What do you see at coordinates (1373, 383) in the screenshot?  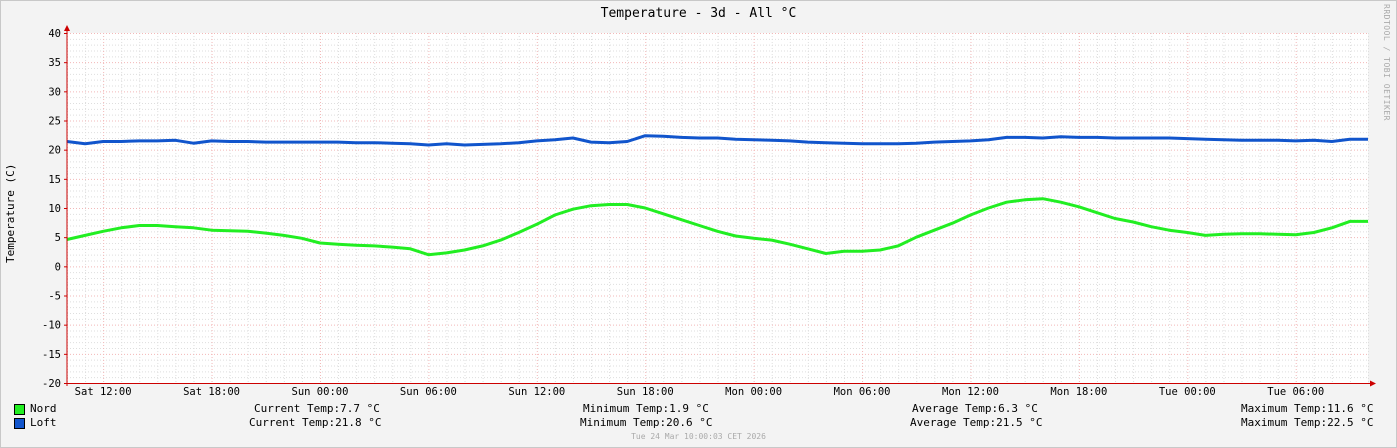 I see `x-axis-arrow` at bounding box center [1373, 383].